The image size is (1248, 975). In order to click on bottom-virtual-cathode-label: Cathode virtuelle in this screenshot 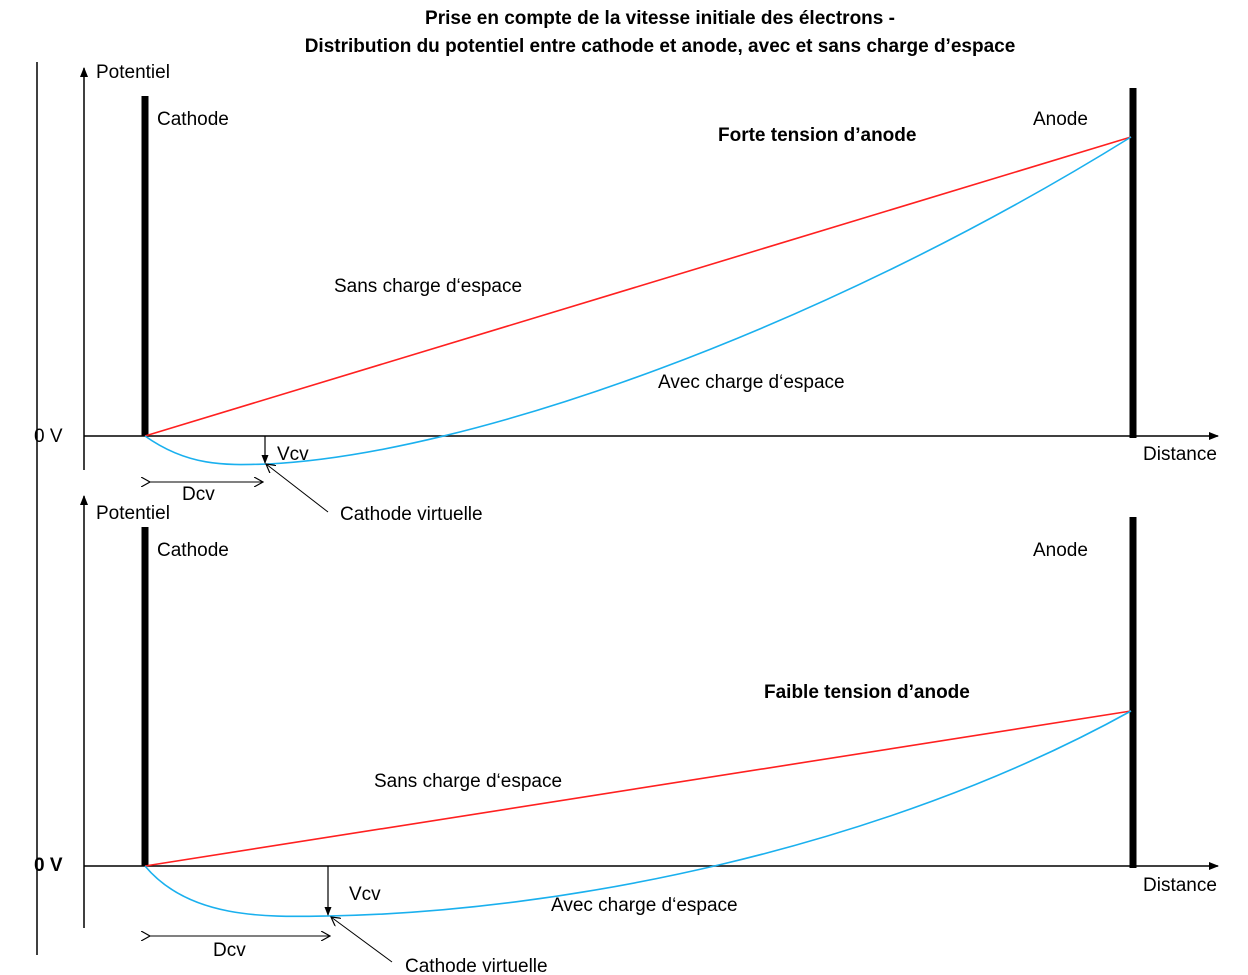, I will do `click(476, 965)`.